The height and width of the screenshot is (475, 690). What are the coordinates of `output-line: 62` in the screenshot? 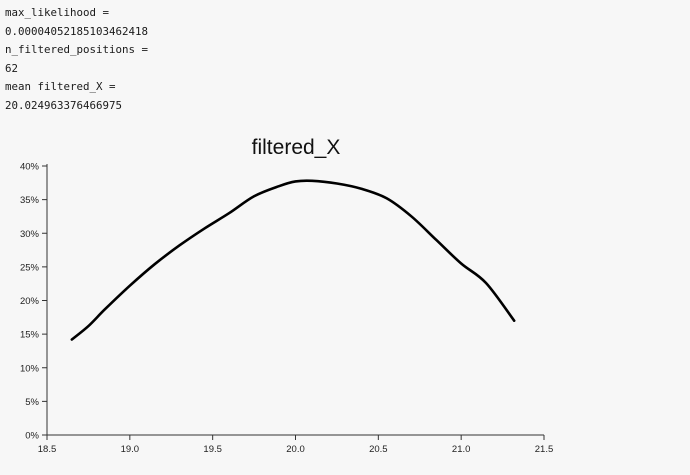 It's located at (12, 68).